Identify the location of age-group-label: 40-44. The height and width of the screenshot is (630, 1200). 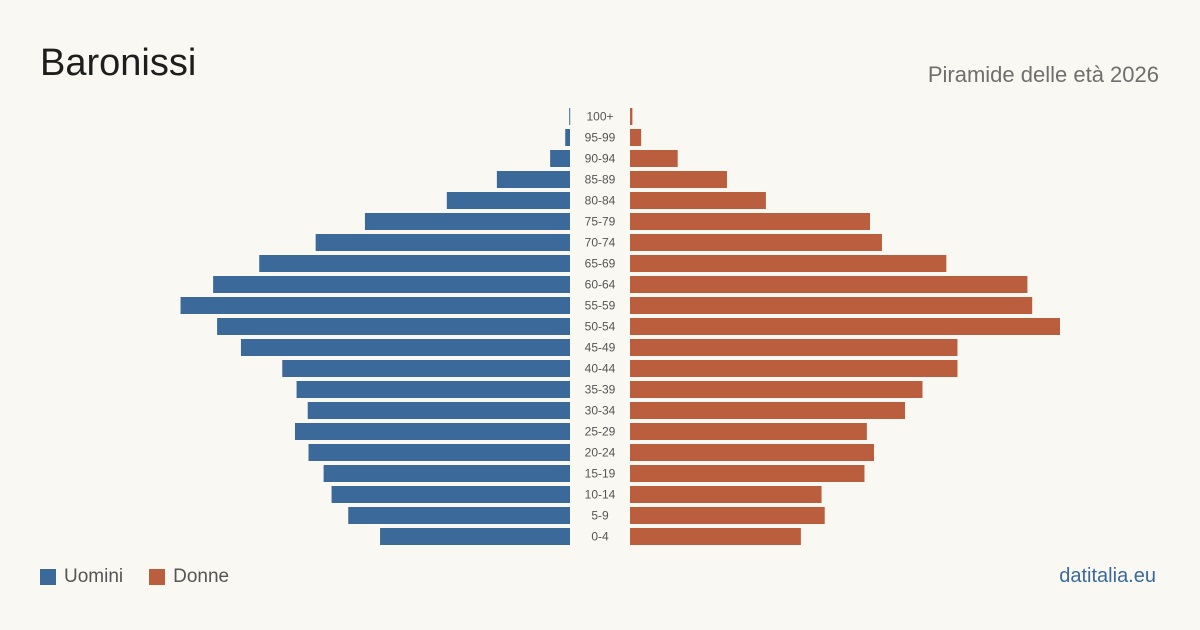
(600, 369).